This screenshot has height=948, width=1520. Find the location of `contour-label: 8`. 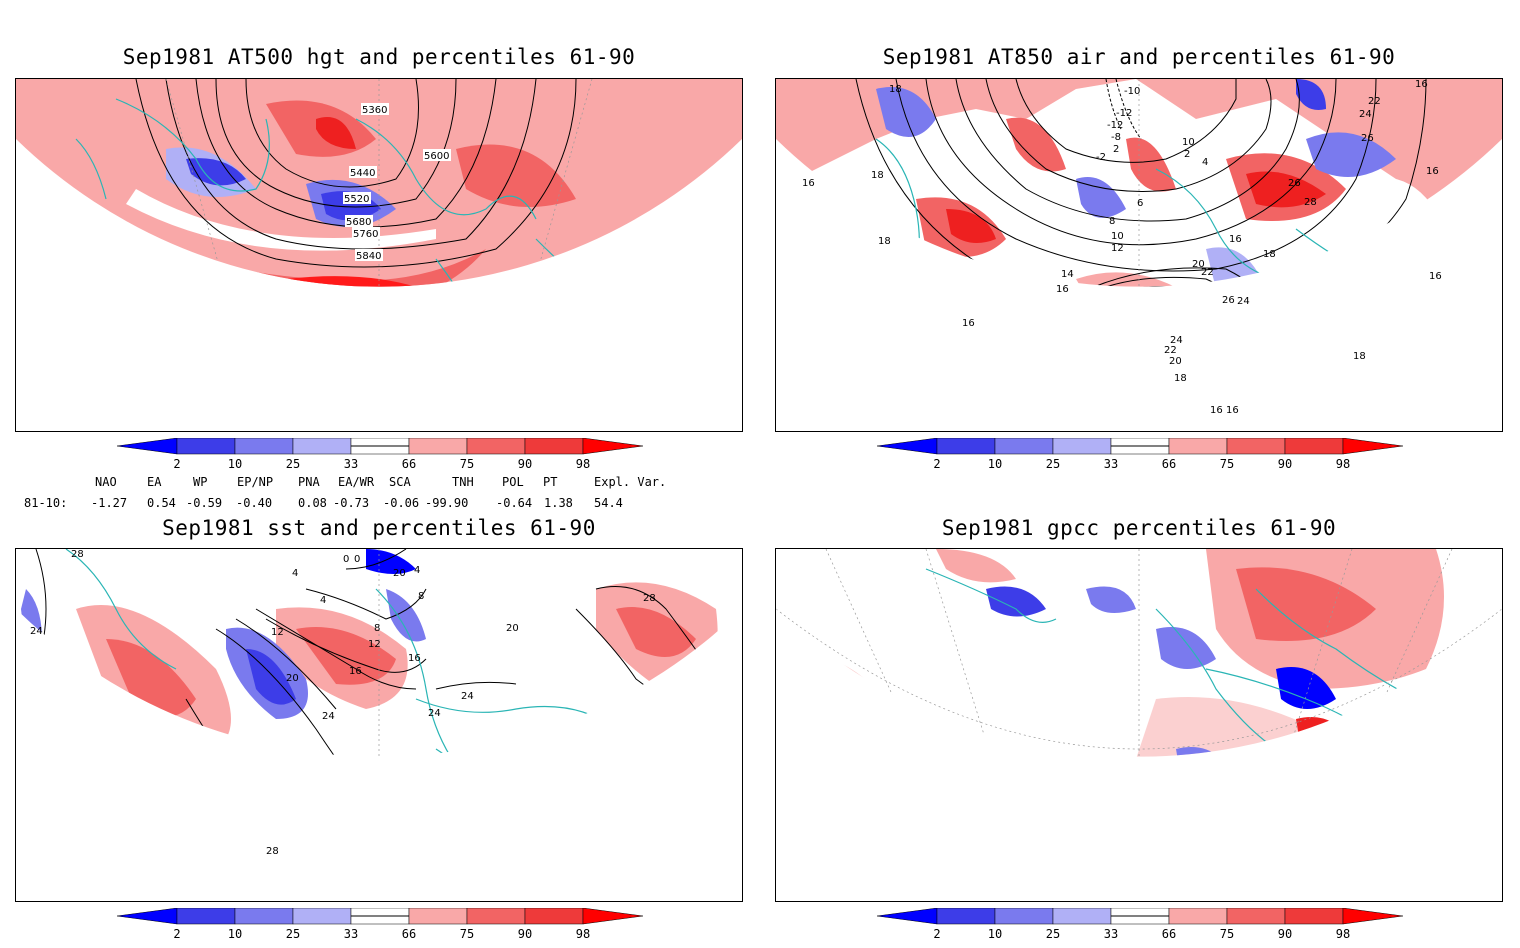

contour-label: 8 is located at coordinates (377, 628).